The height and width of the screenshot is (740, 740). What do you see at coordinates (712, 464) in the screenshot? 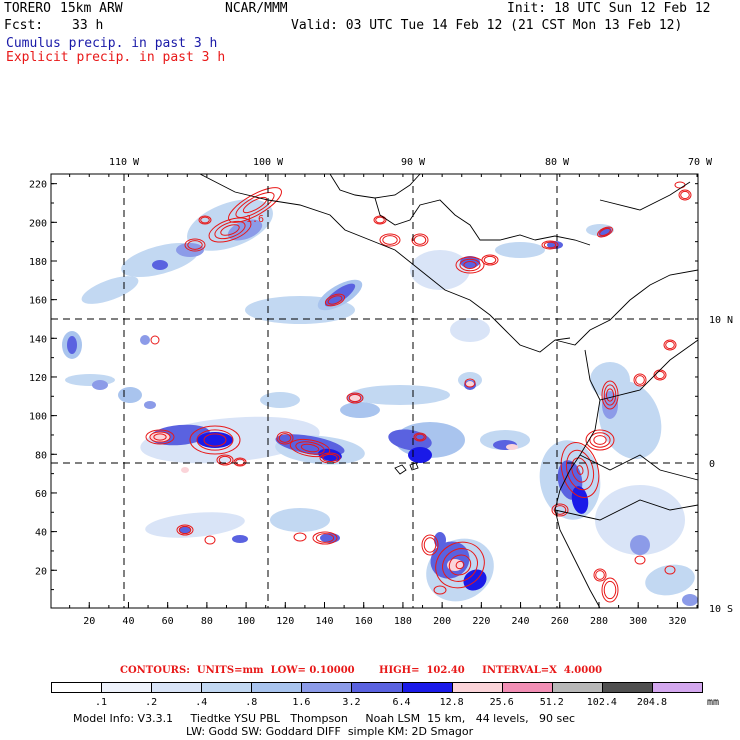
I see `latitude-label: 0` at bounding box center [712, 464].